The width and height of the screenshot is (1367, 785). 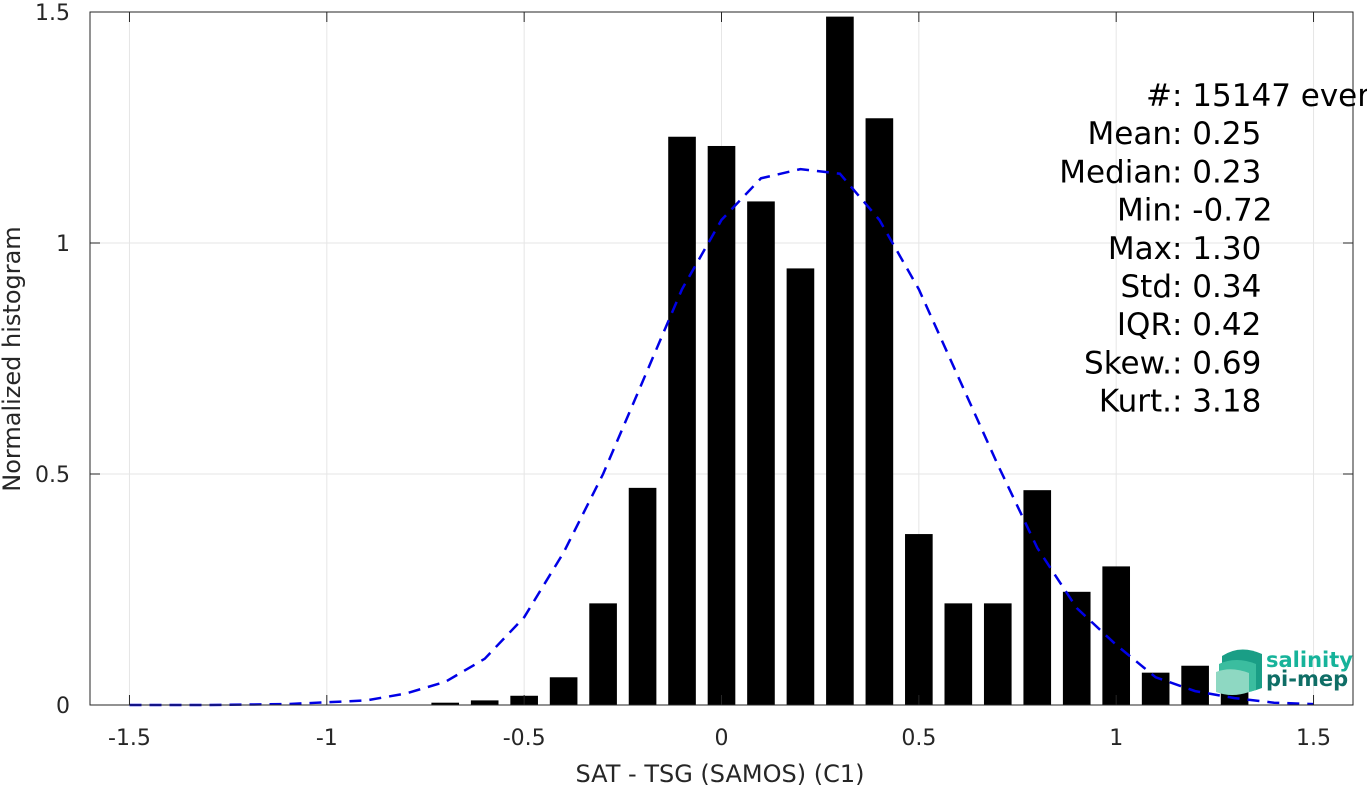 I want to click on y-axis-label: Normalized histogram, so click(x=13, y=358).